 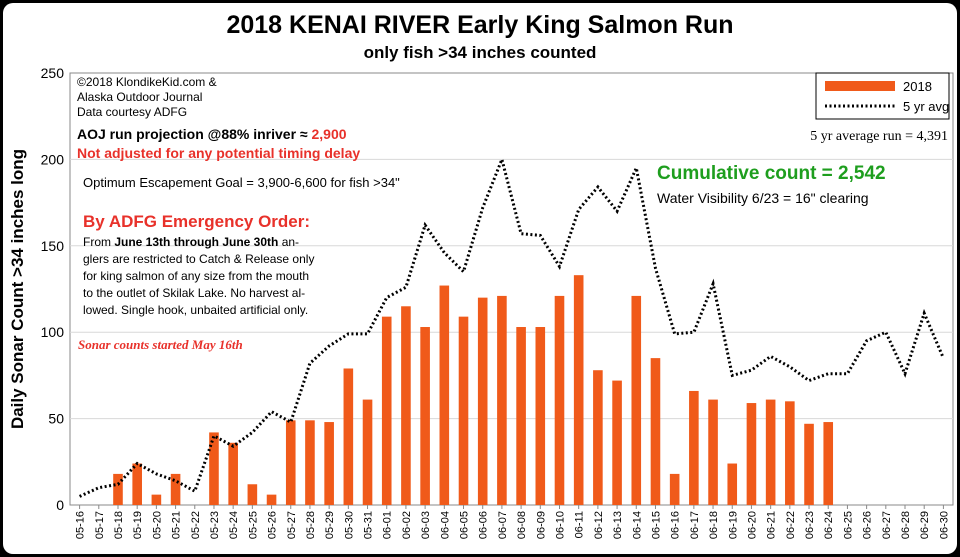 What do you see at coordinates (926, 106) in the screenshot?
I see `legend-label-avg: 5 yr avg` at bounding box center [926, 106].